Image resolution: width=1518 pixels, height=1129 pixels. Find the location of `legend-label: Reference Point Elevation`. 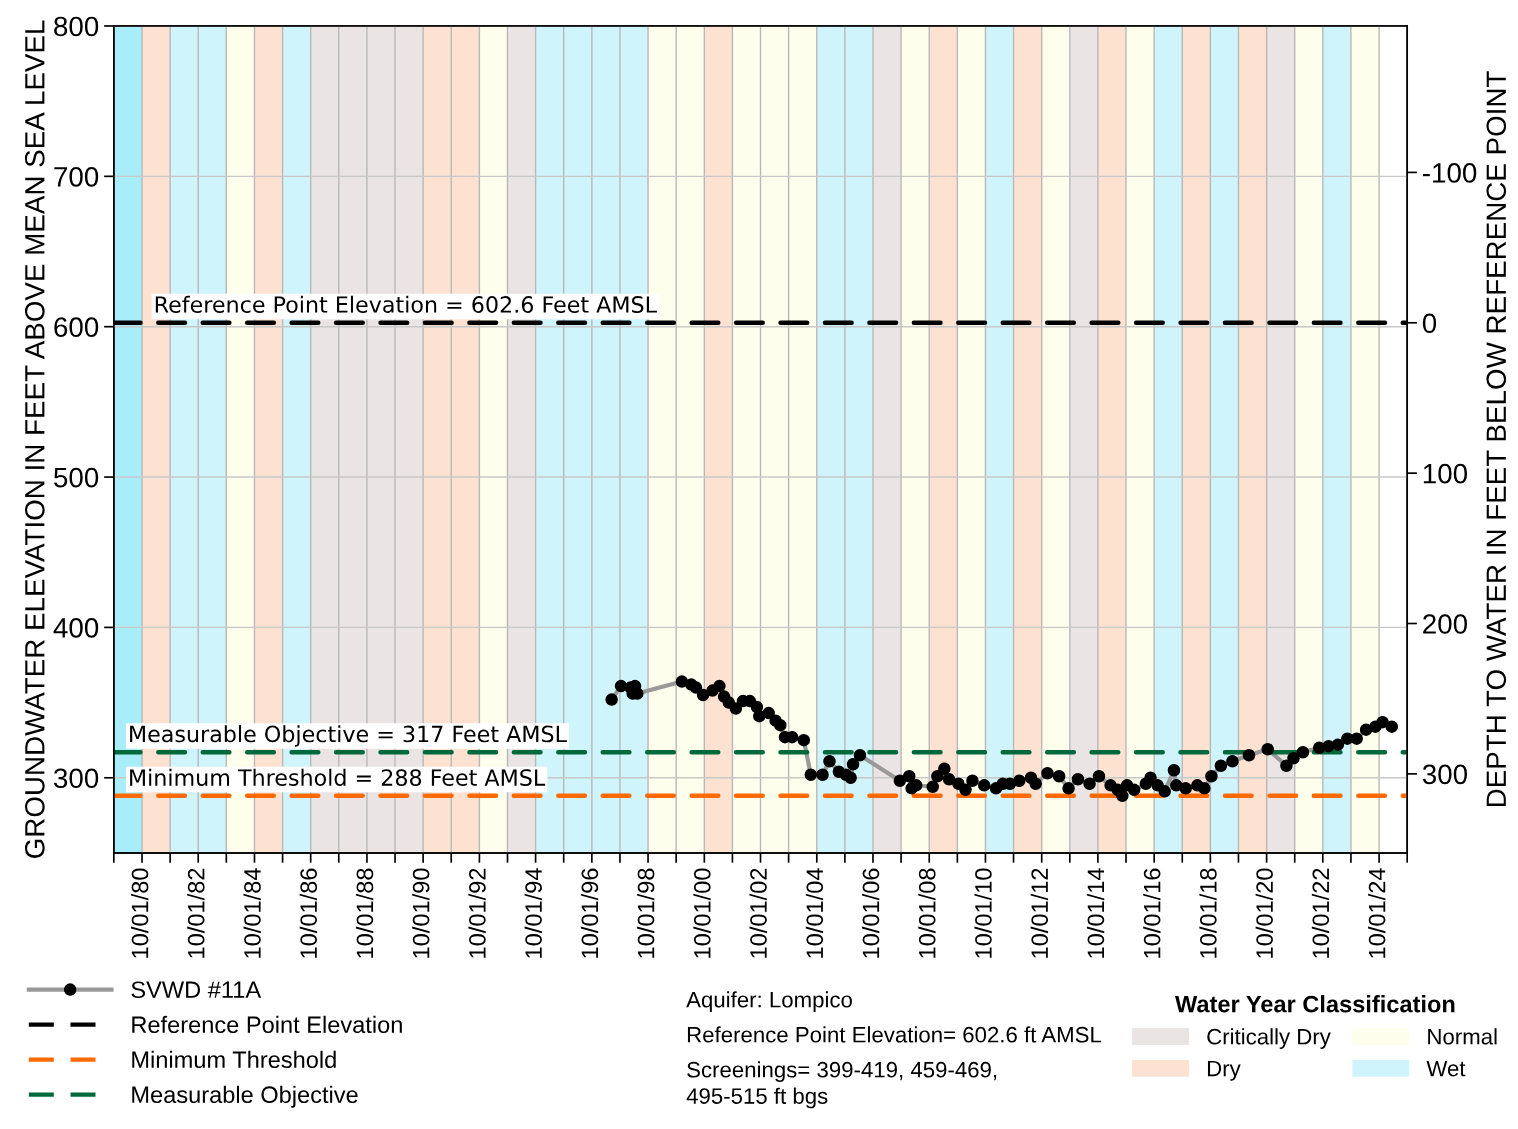

legend-label: Reference Point Elevation is located at coordinates (267, 1024).